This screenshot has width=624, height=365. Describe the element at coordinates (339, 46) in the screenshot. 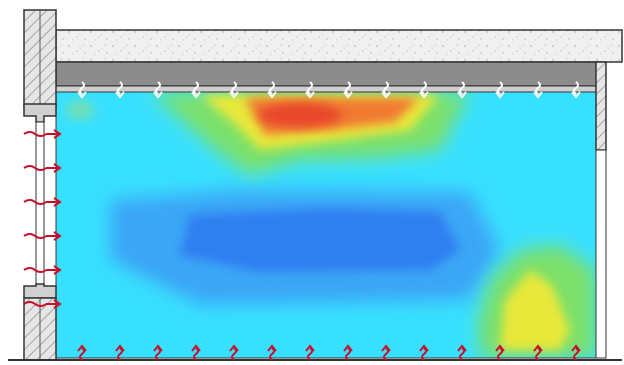

I see `concrete-slab` at that location.